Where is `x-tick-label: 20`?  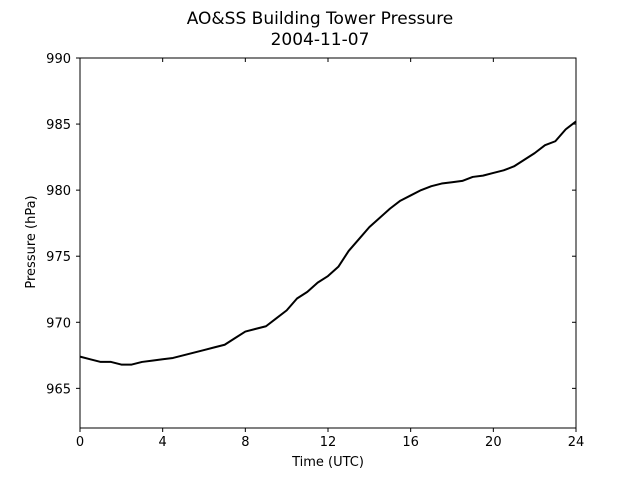 x-tick-label: 20 is located at coordinates (493, 442).